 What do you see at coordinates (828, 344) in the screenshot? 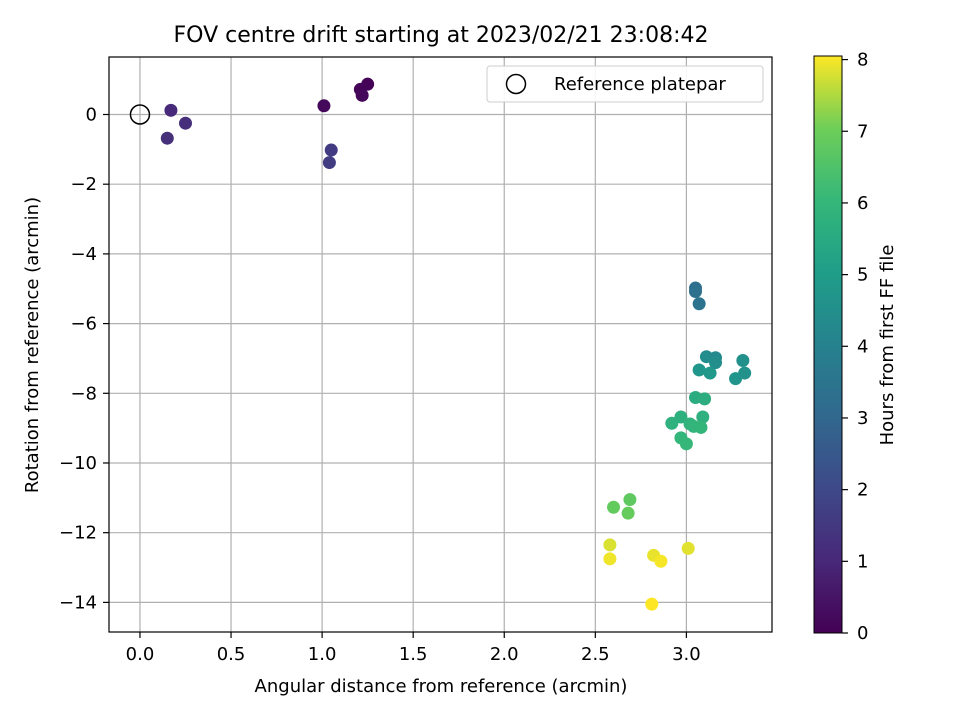
I see `colorbar-gradient` at bounding box center [828, 344].